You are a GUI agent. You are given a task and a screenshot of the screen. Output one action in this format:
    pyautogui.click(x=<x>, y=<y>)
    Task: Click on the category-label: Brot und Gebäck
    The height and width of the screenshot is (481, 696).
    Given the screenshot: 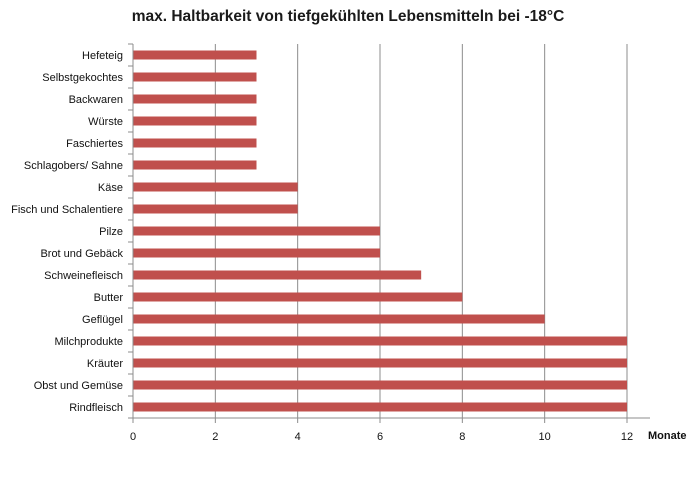 What is the action you would take?
    pyautogui.click(x=81, y=254)
    